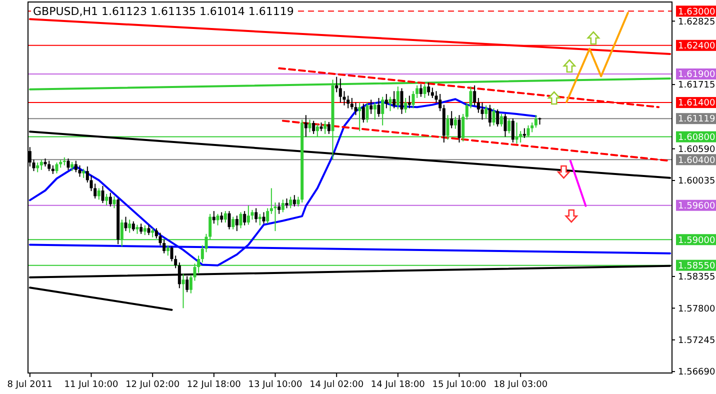  What do you see at coordinates (153, 385) in the screenshot?
I see `x-tick-label: 12 Jul 02:00` at bounding box center [153, 385].